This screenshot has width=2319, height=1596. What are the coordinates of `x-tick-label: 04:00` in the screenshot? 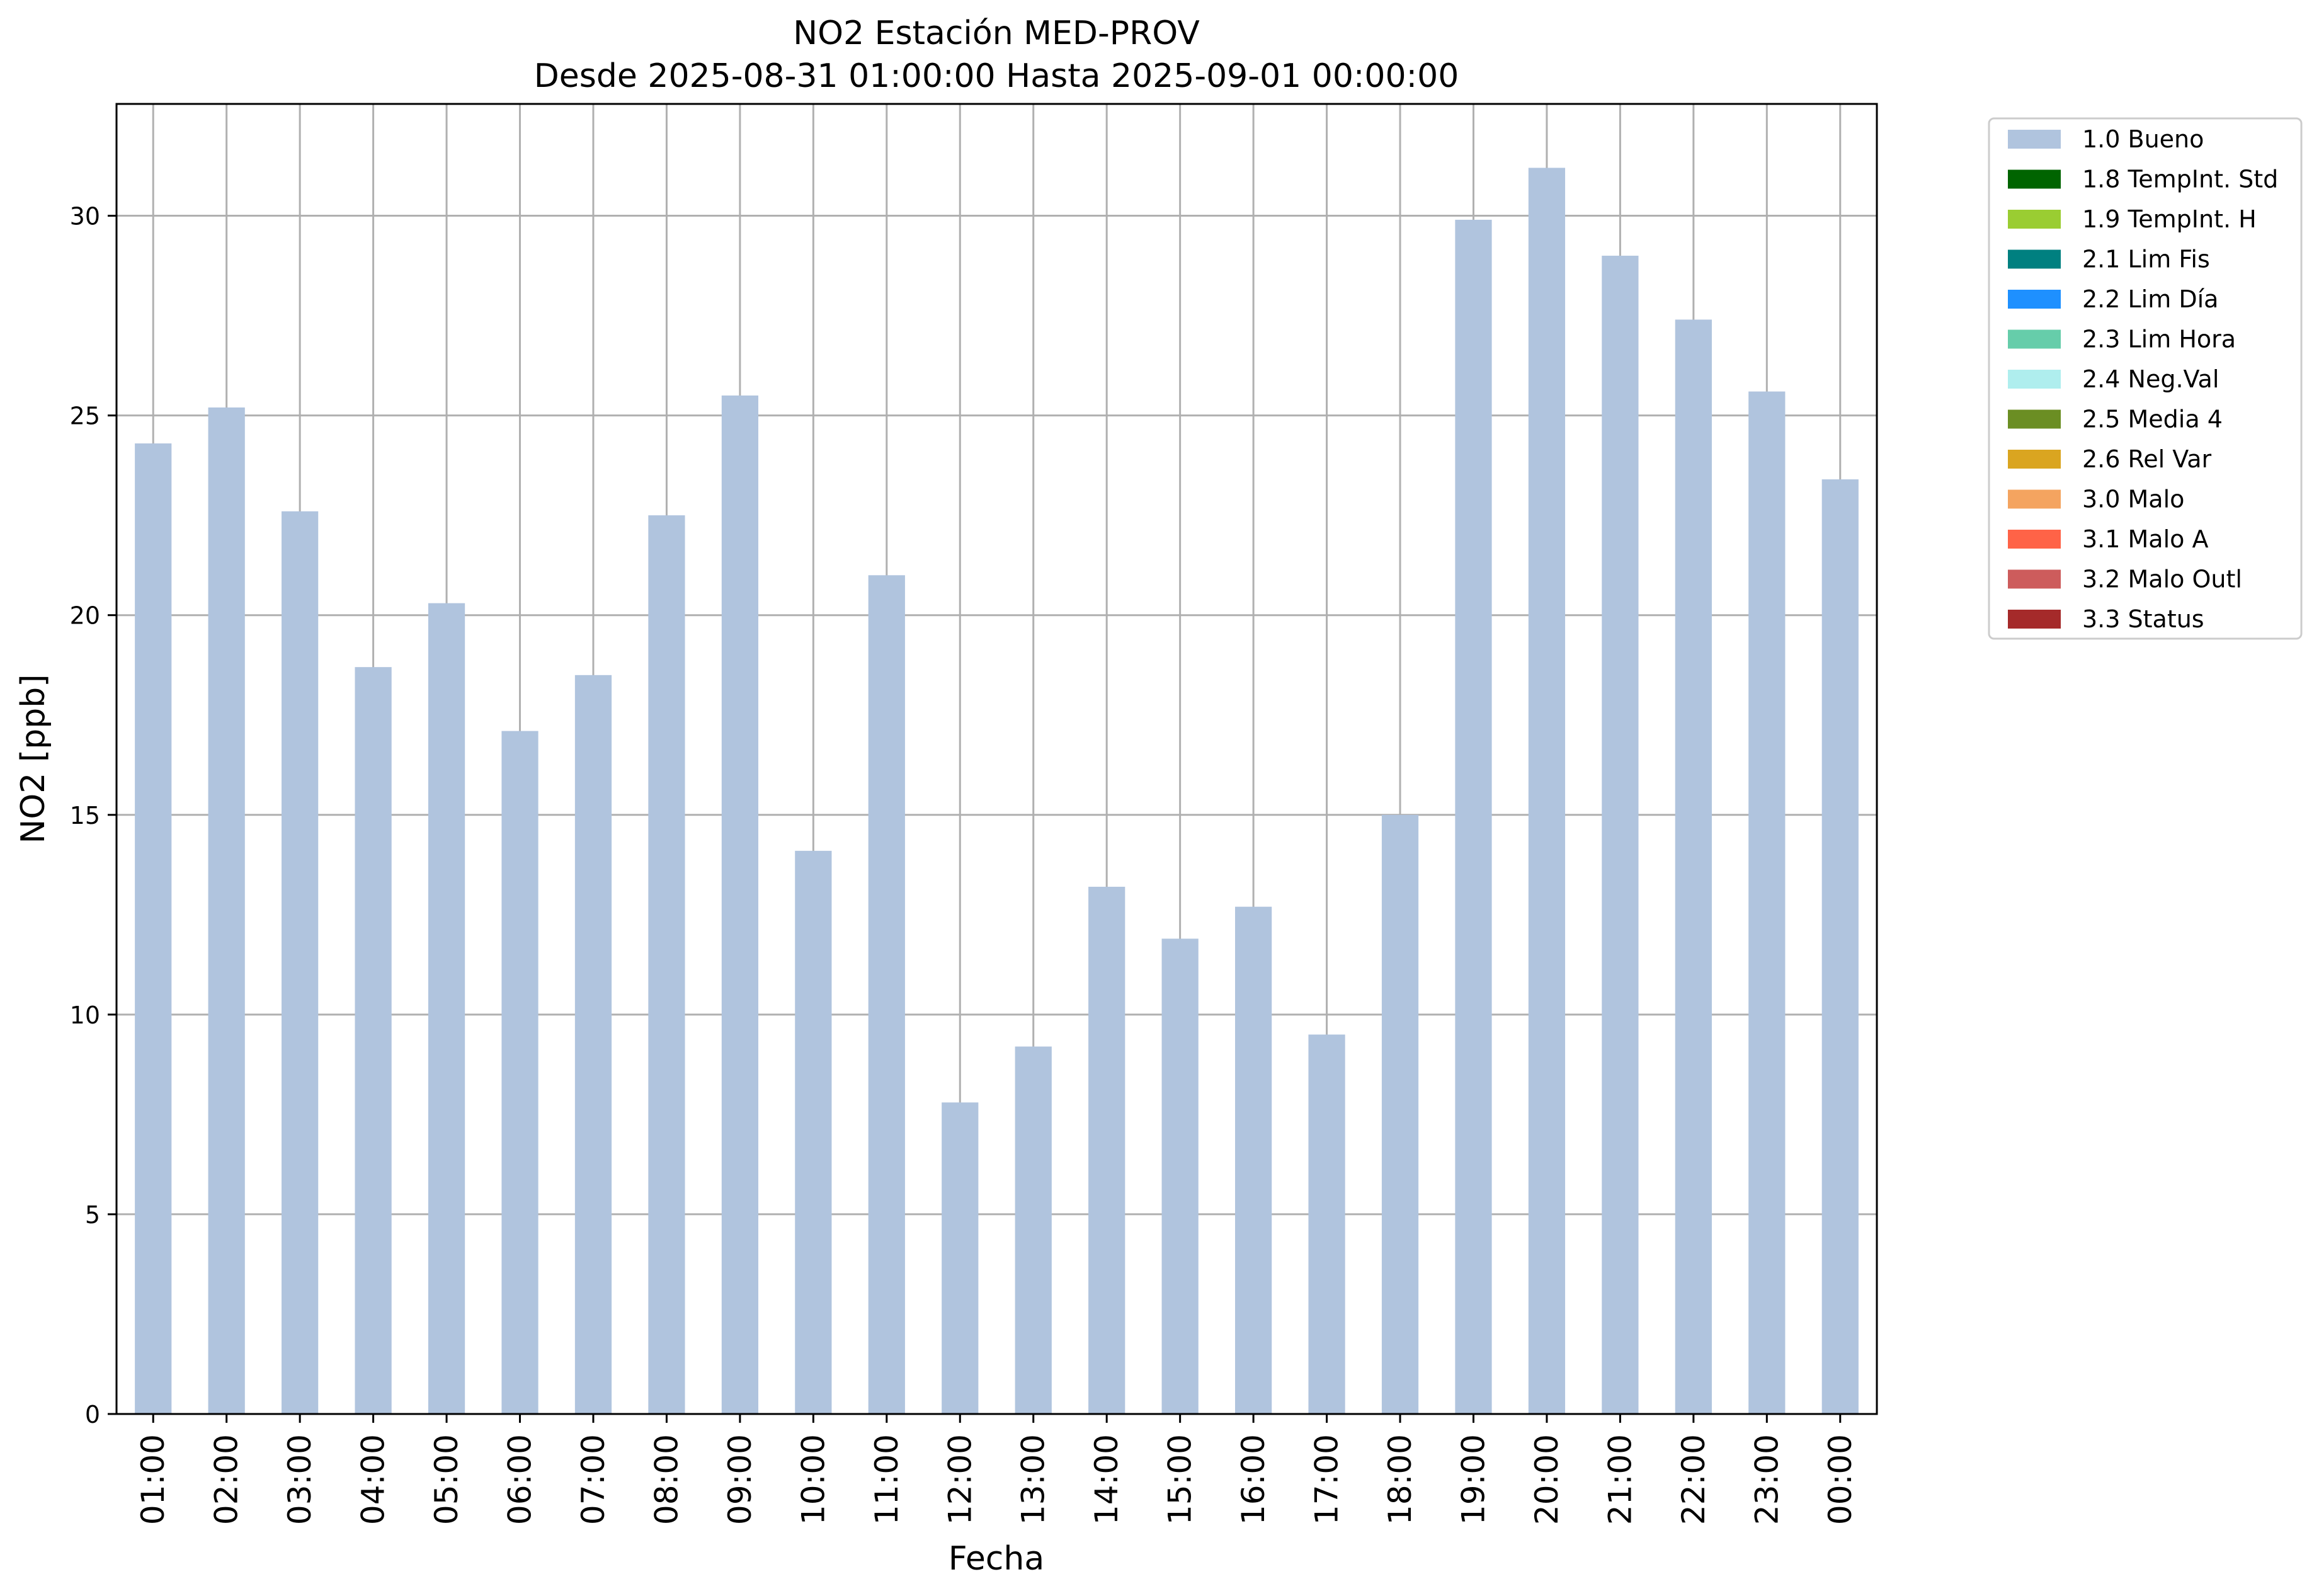 It's located at (373, 1479).